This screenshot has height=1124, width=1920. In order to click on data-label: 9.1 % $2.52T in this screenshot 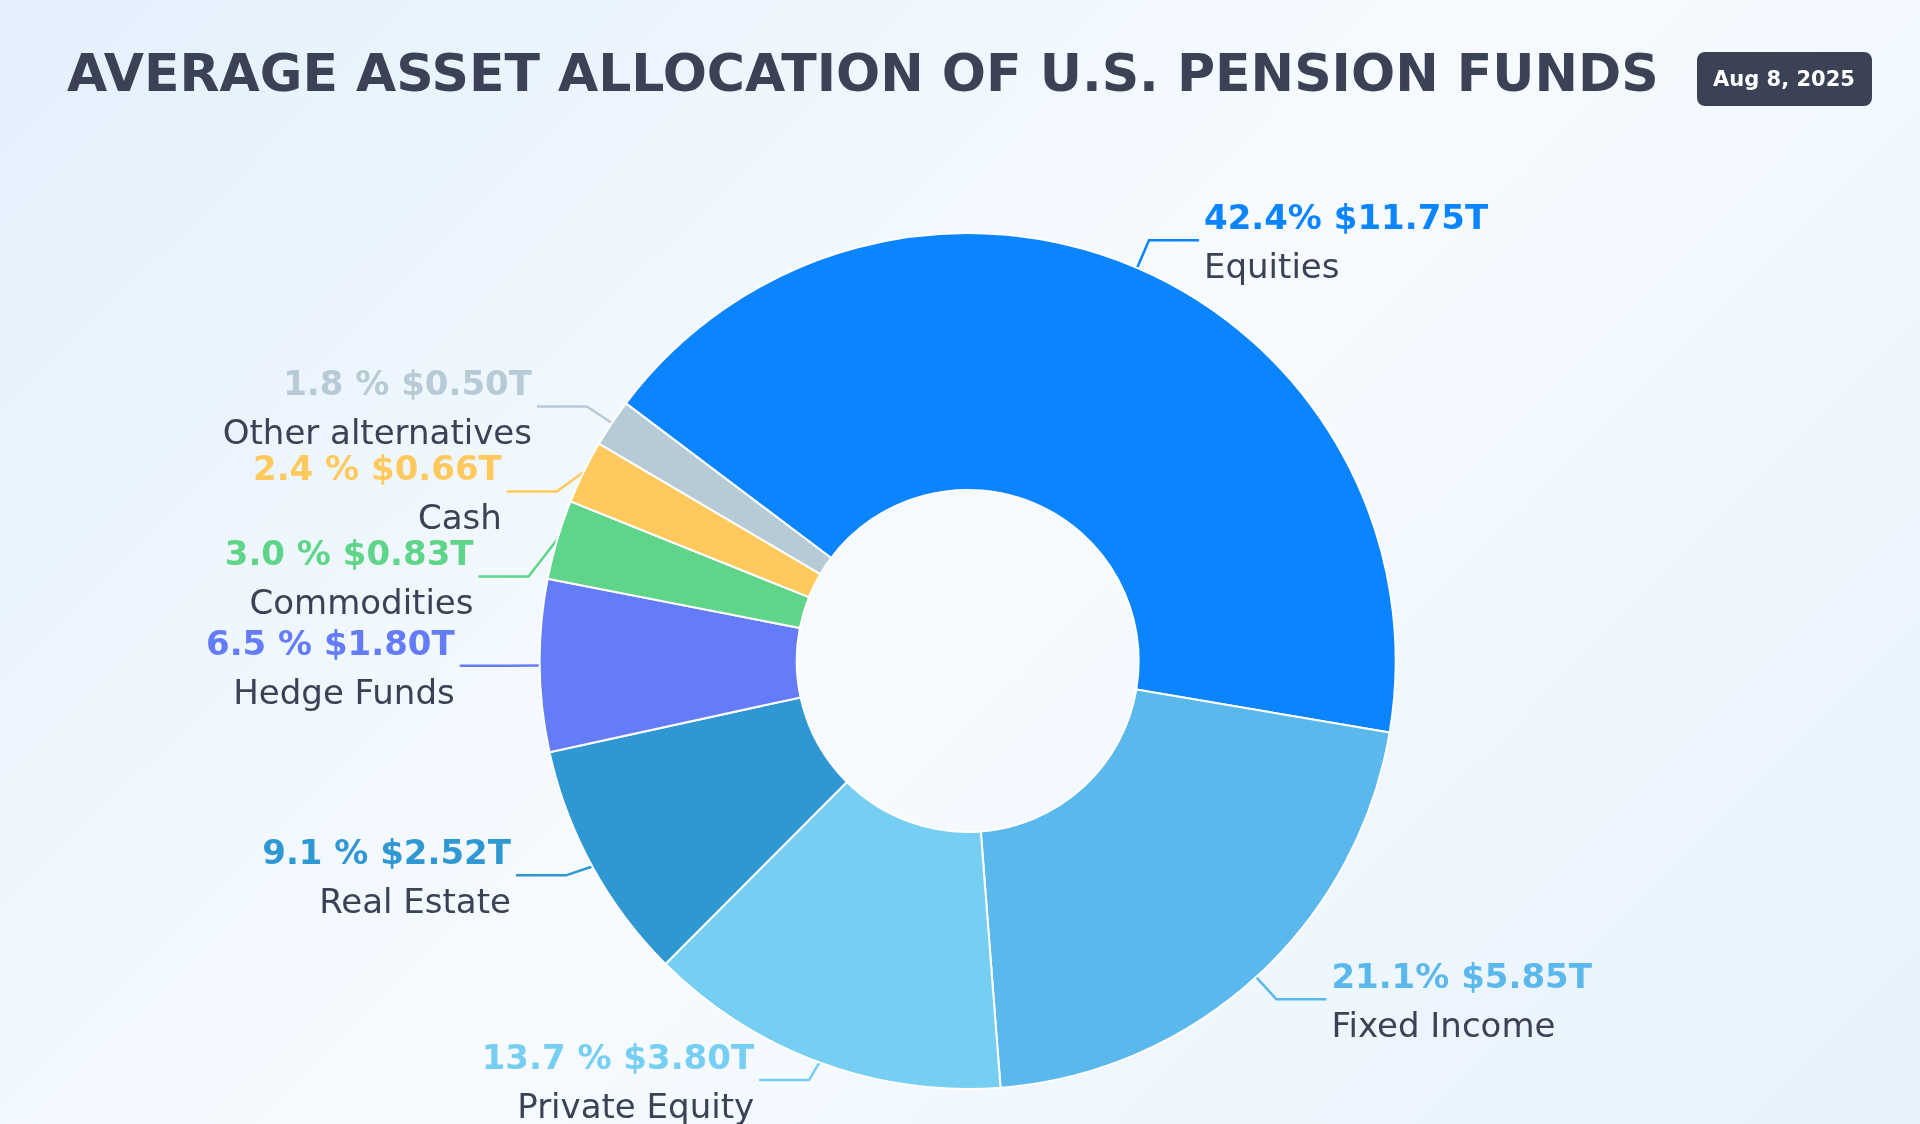, I will do `click(387, 852)`.